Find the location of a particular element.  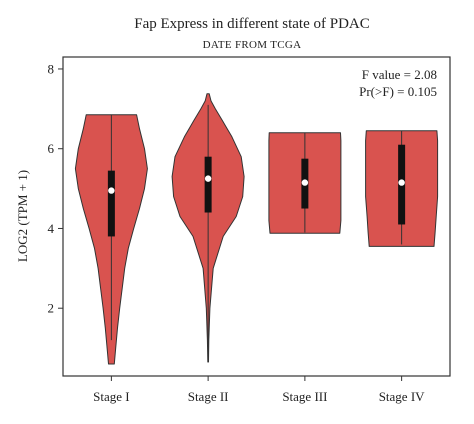

p-value-annotation: Pr(>F) = 0.105 is located at coordinates (398, 91).